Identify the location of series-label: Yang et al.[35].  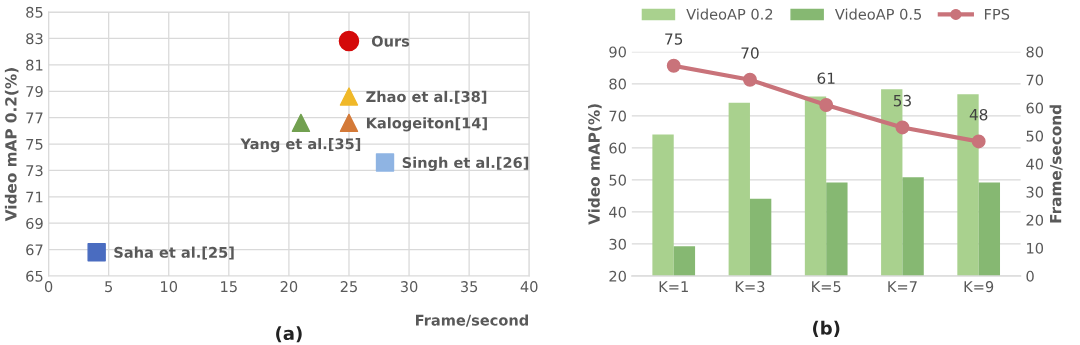
(300, 145).